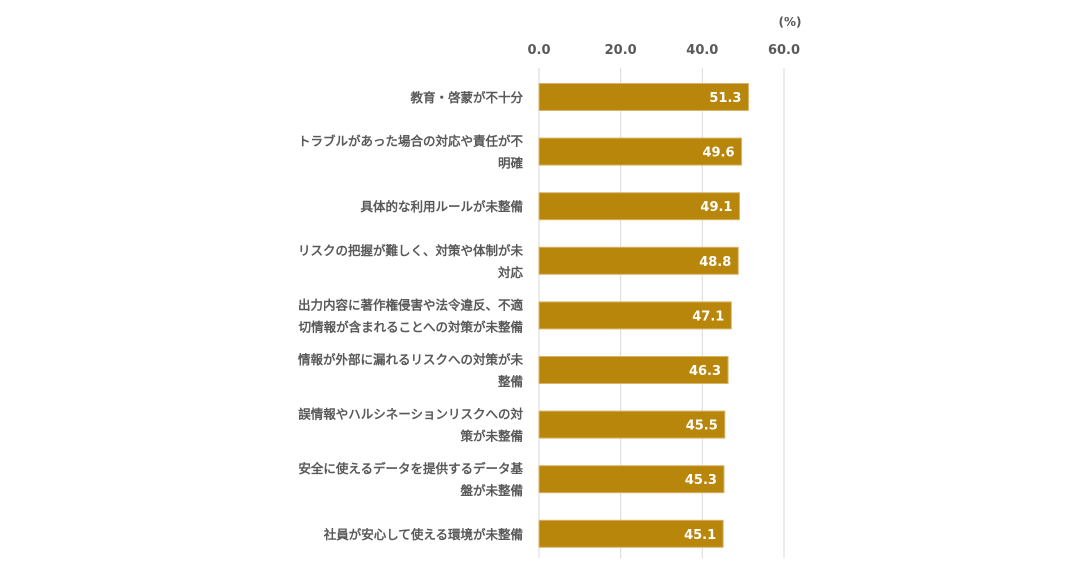 The height and width of the screenshot is (568, 1073). Describe the element at coordinates (621, 50) in the screenshot. I see `x-tick-label-1: 20.0` at that location.